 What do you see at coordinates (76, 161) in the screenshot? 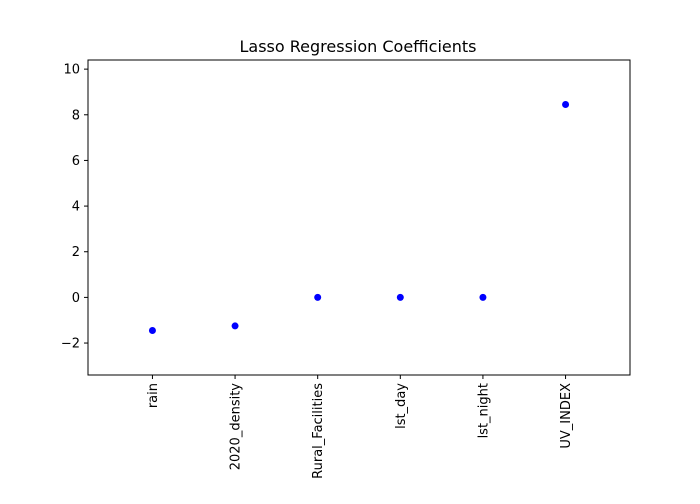
I see `y-tick-label: 6` at bounding box center [76, 161].